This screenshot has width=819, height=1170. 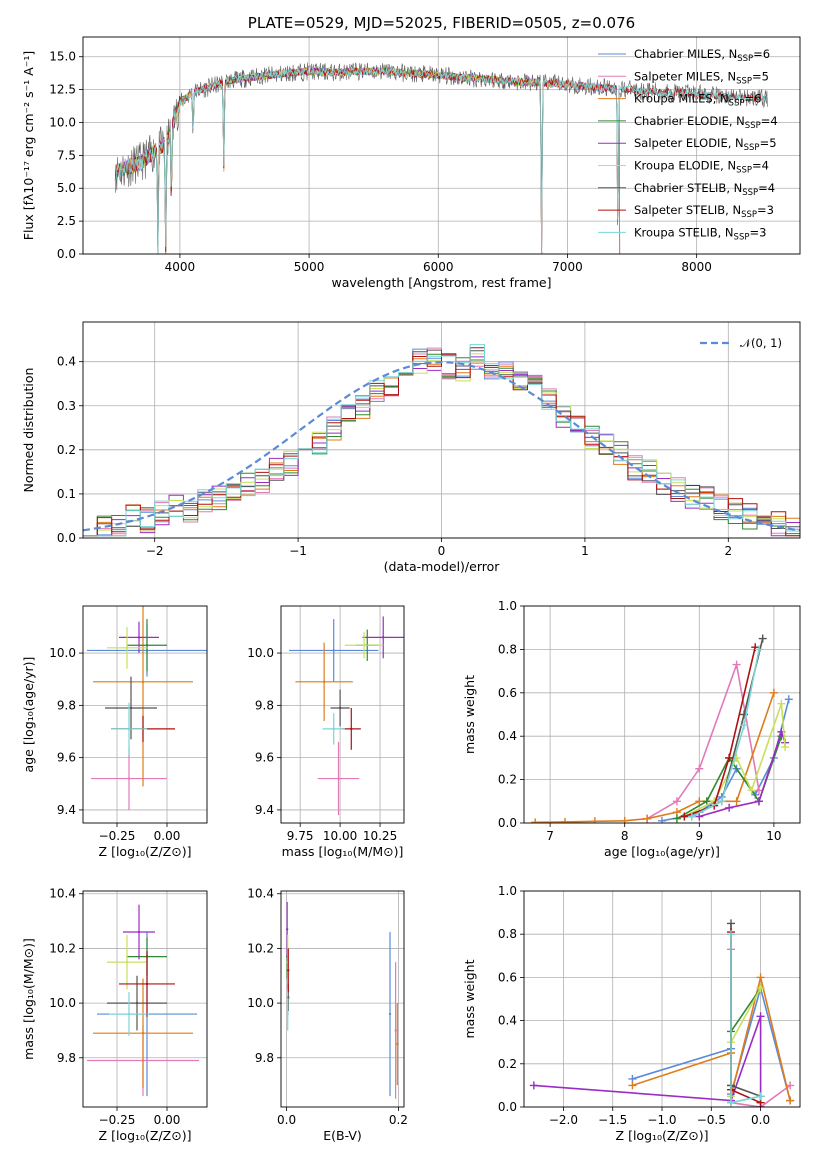 What do you see at coordinates (761, 54) in the screenshot?
I see `legend-suffix: =6` at bounding box center [761, 54].